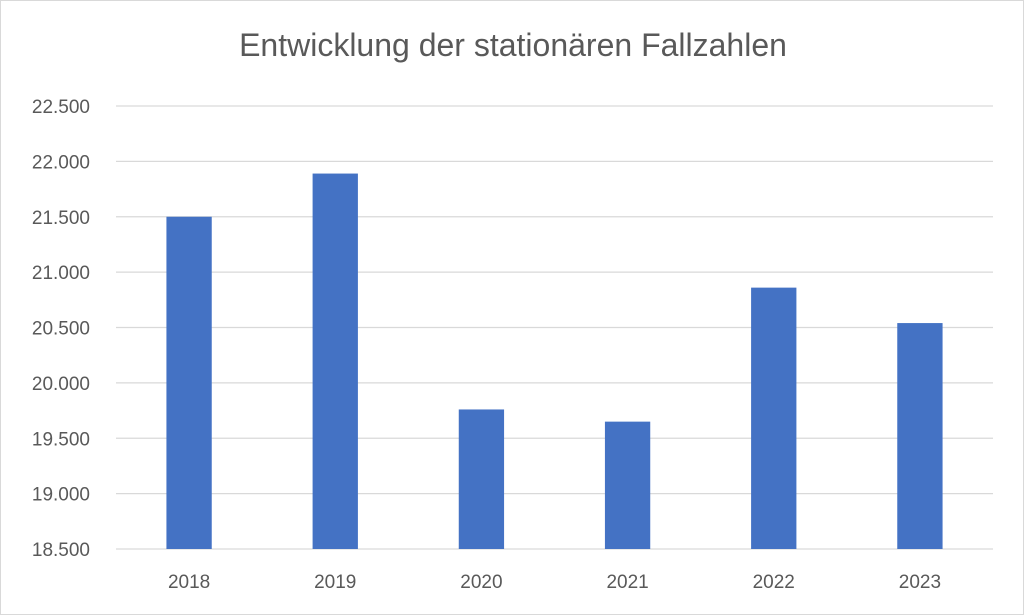 The image size is (1024, 615). I want to click on x-tick-label: 2020, so click(481, 582).